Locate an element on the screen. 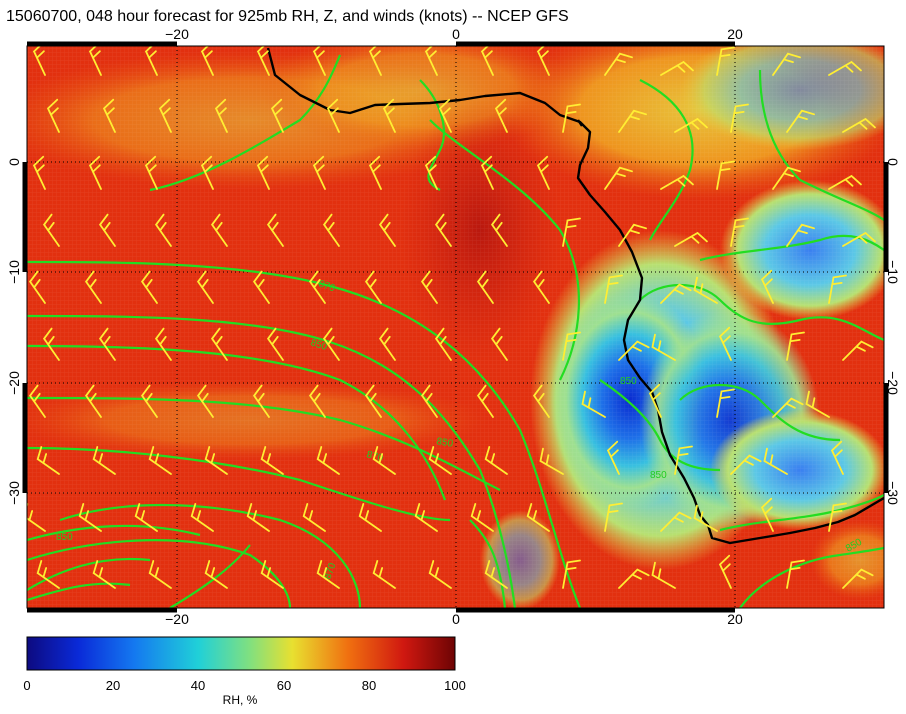  colorbar-tick: 100 is located at coordinates (455, 685).